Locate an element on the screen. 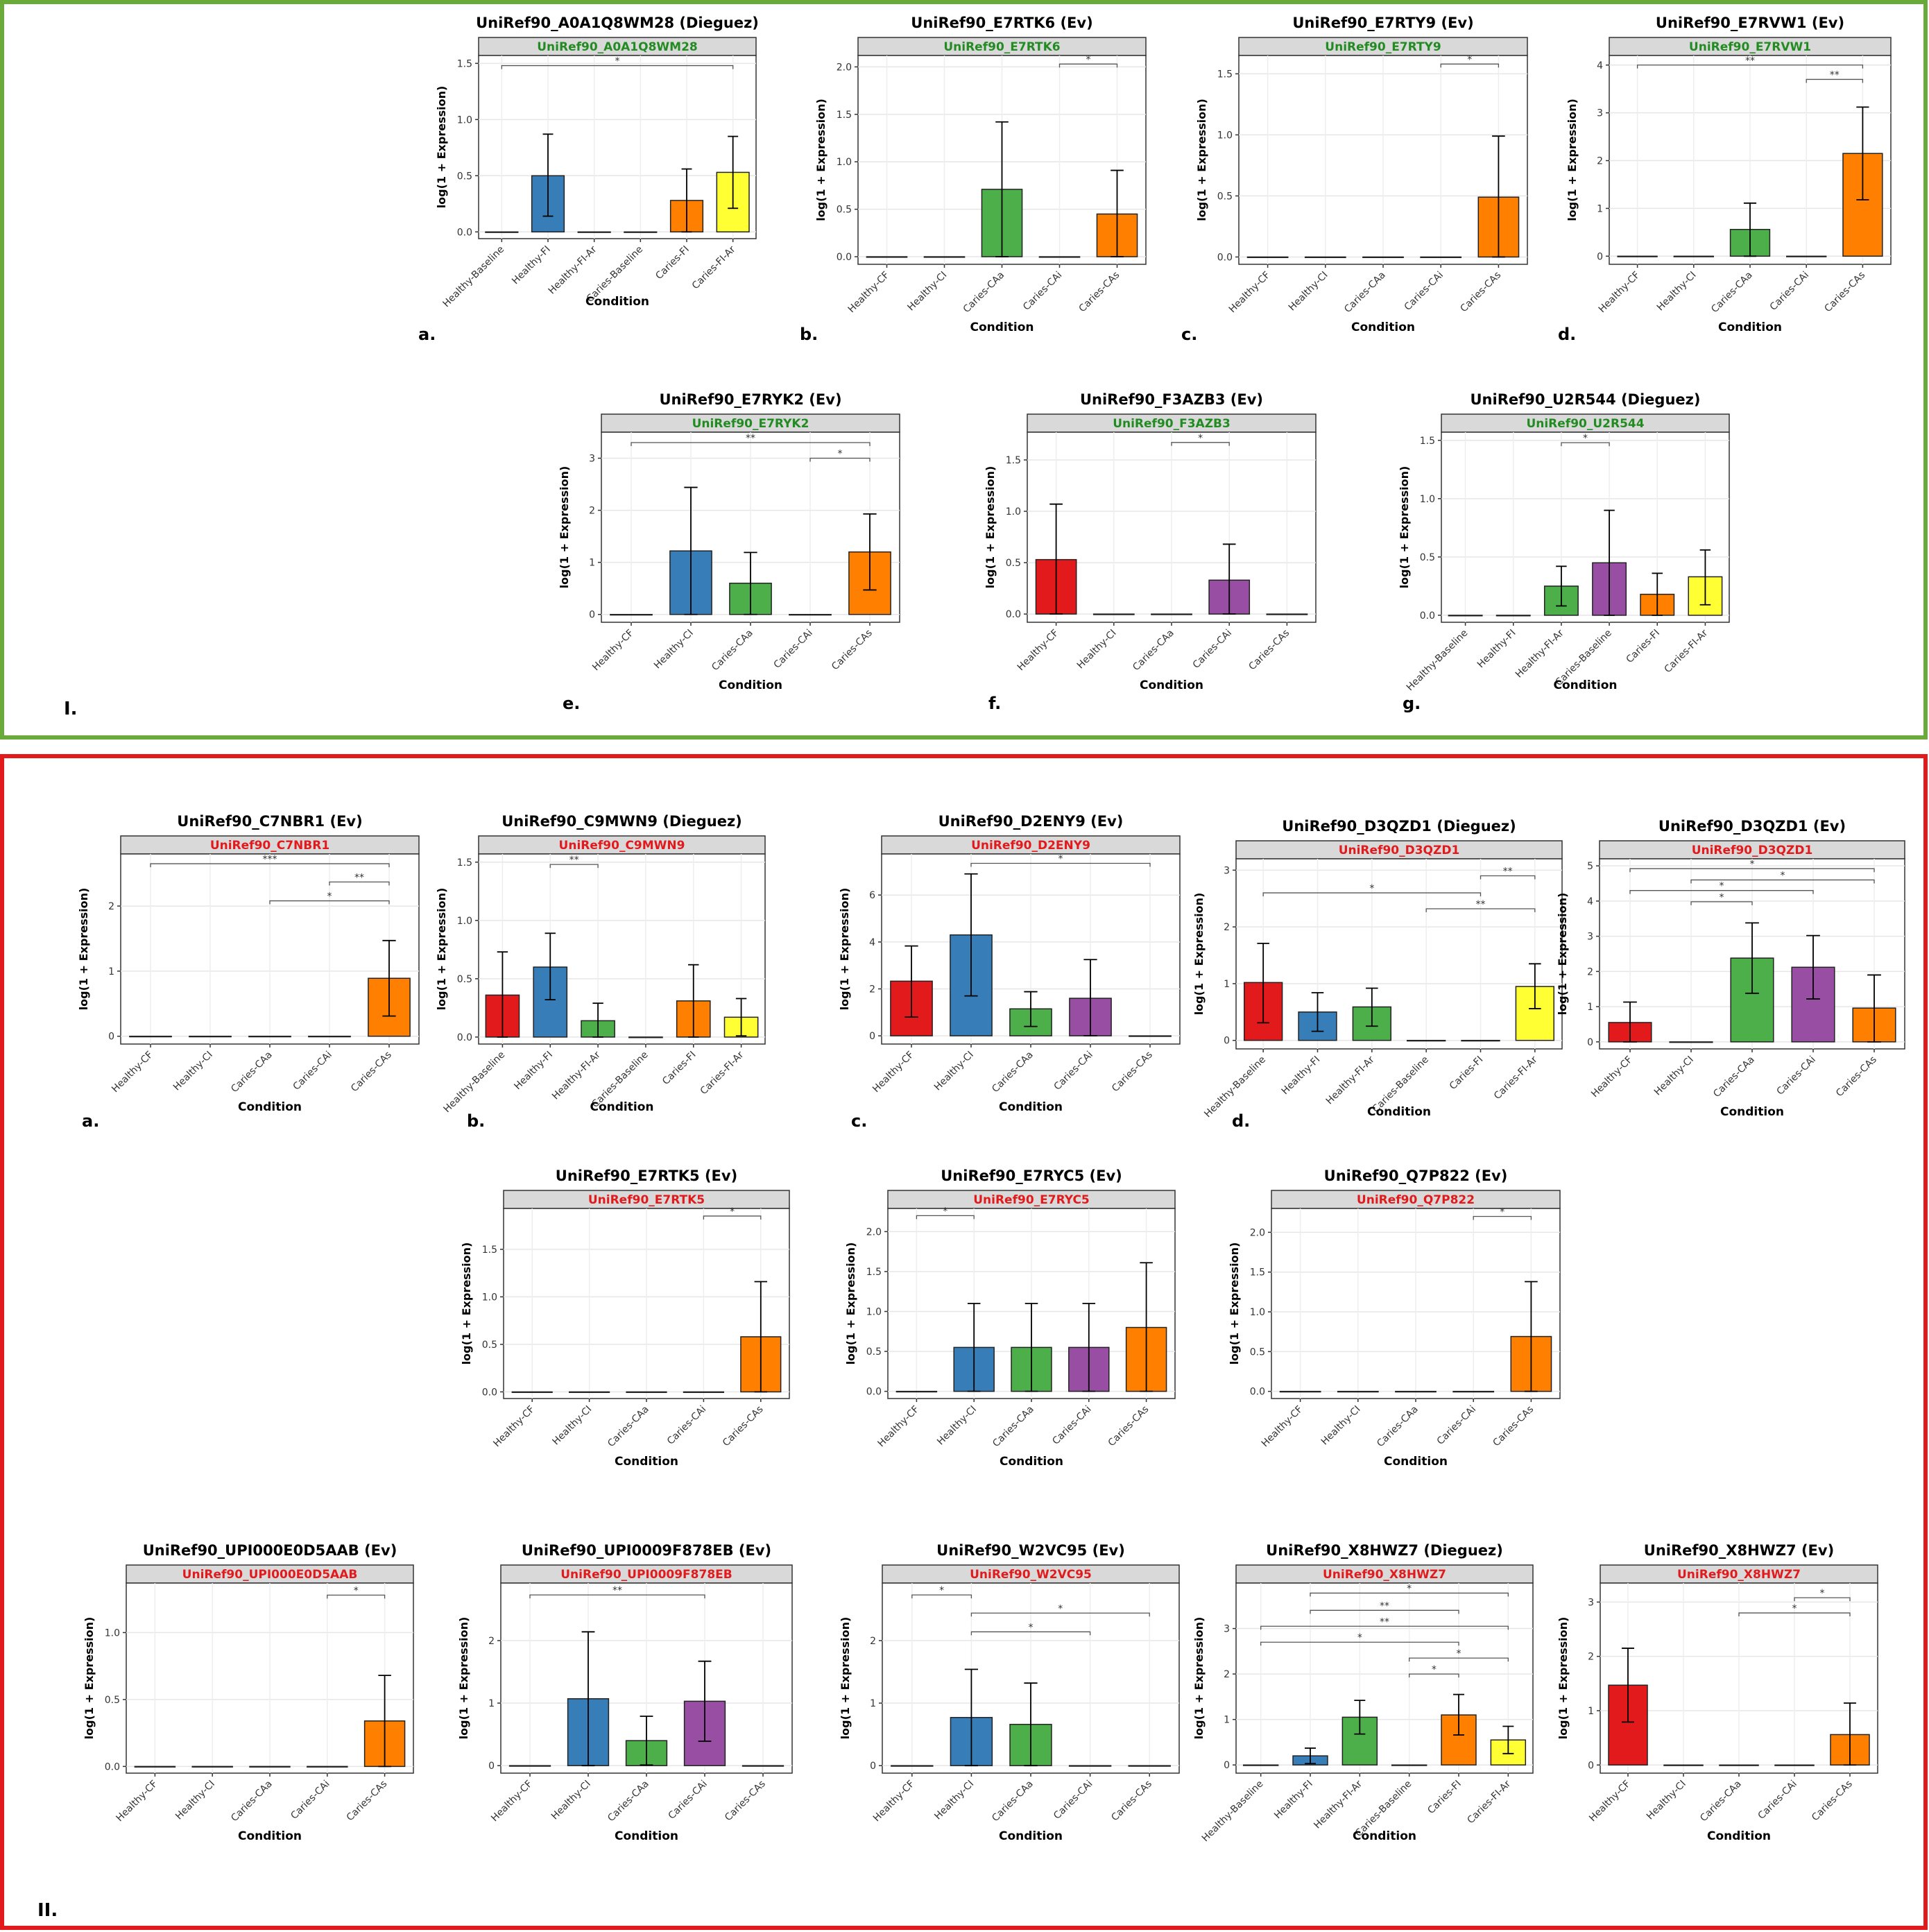 Image resolution: width=1929 pixels, height=1932 pixels. chart-title: UniRef90_X8HWZ7 (Ev) is located at coordinates (1739, 1550).